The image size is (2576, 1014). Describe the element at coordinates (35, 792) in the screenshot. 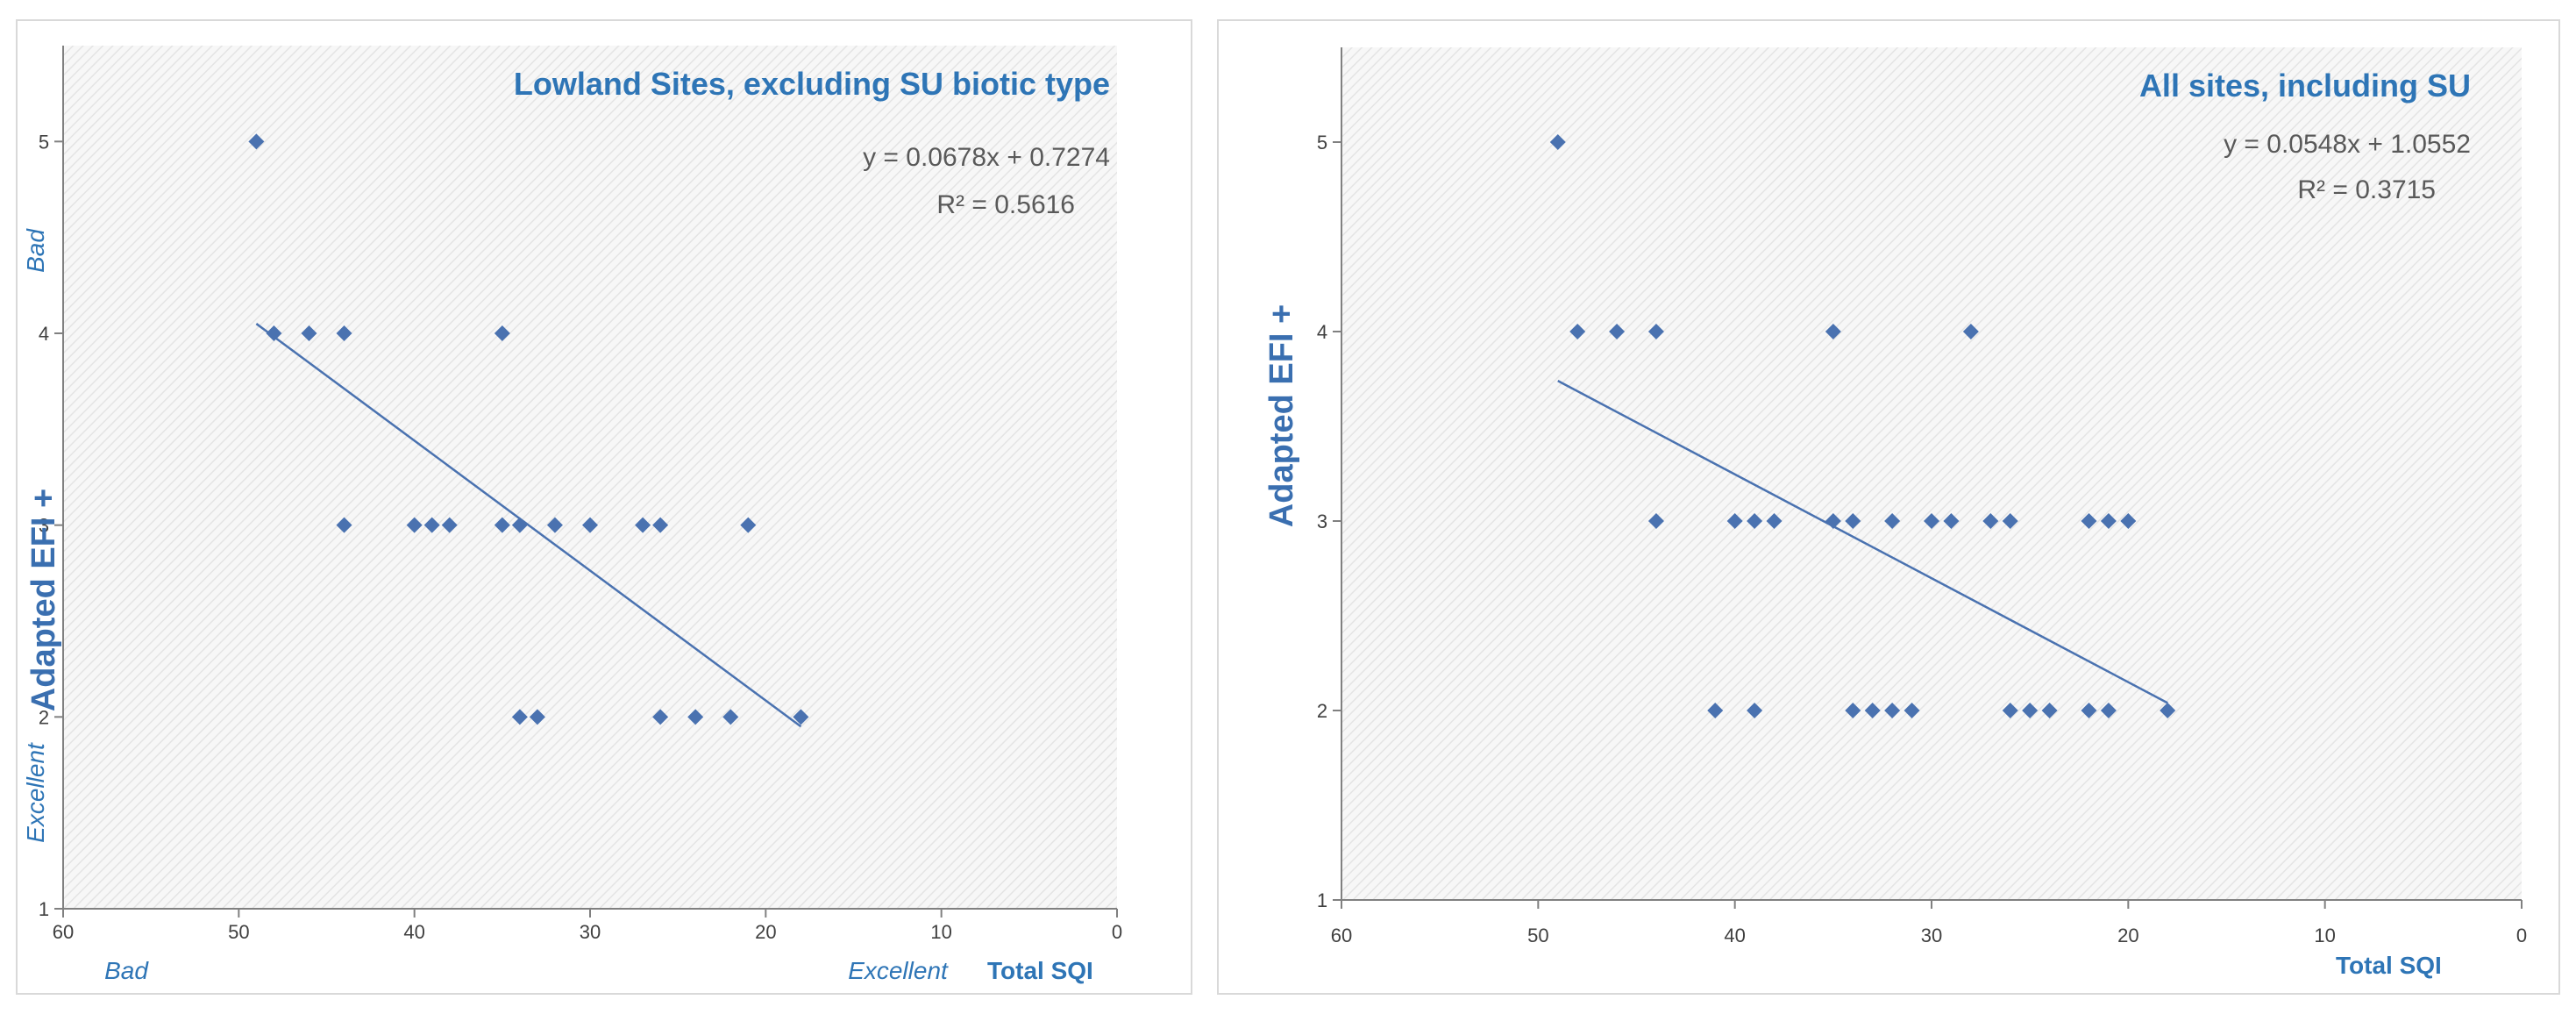

I see `y-annotation-excellent: Excellent` at that location.